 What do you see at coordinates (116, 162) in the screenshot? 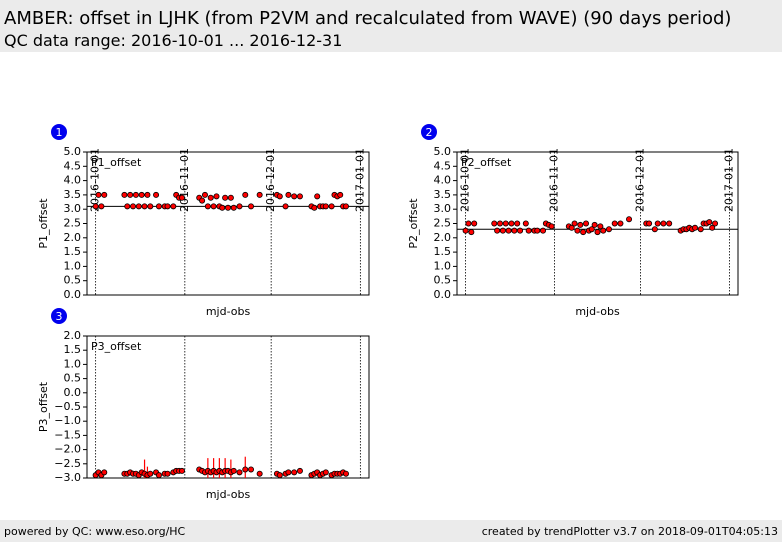
I see `plot-title: P1_offset` at bounding box center [116, 162].